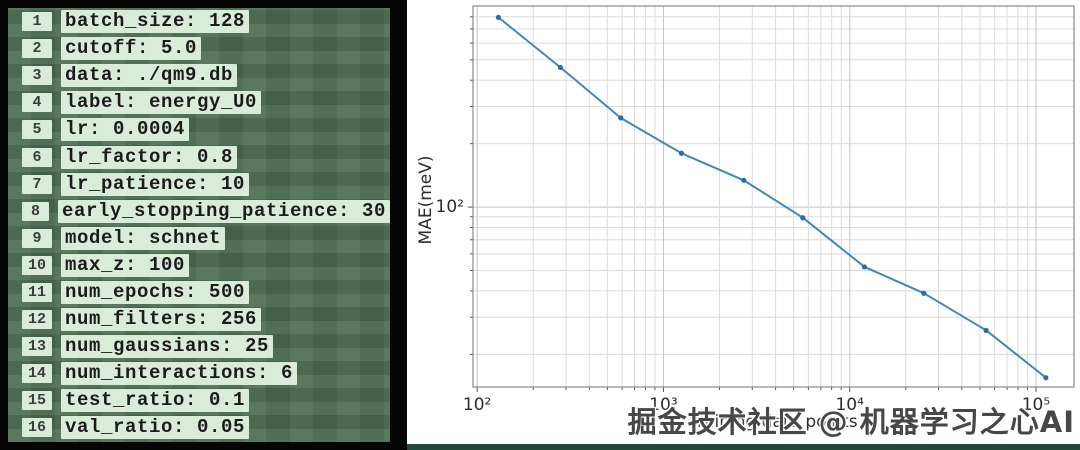  Describe the element at coordinates (223, 211) in the screenshot. I see `config-line-text: early_stopping_patience: 30` at that location.